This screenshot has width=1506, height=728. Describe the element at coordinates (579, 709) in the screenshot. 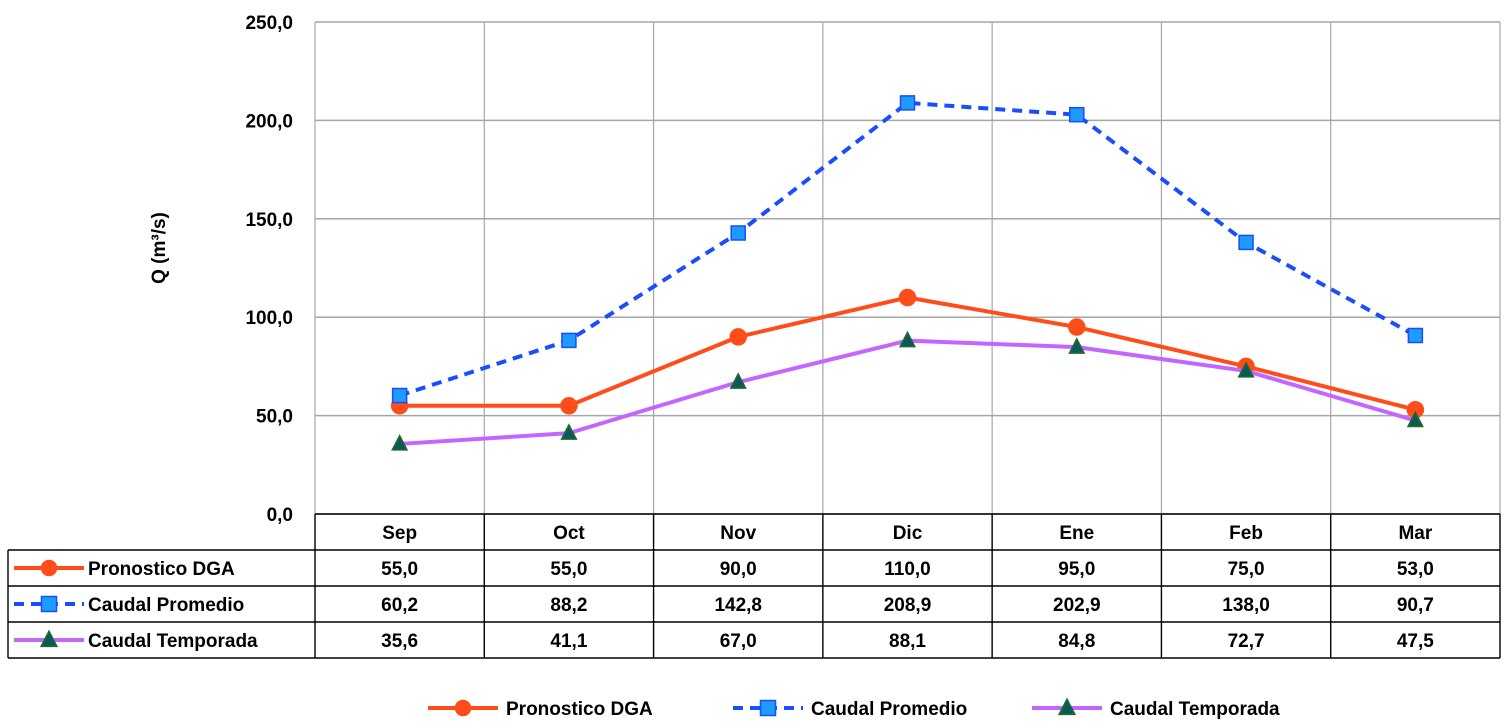

I see `legend-label: Pronostico DGA` at that location.